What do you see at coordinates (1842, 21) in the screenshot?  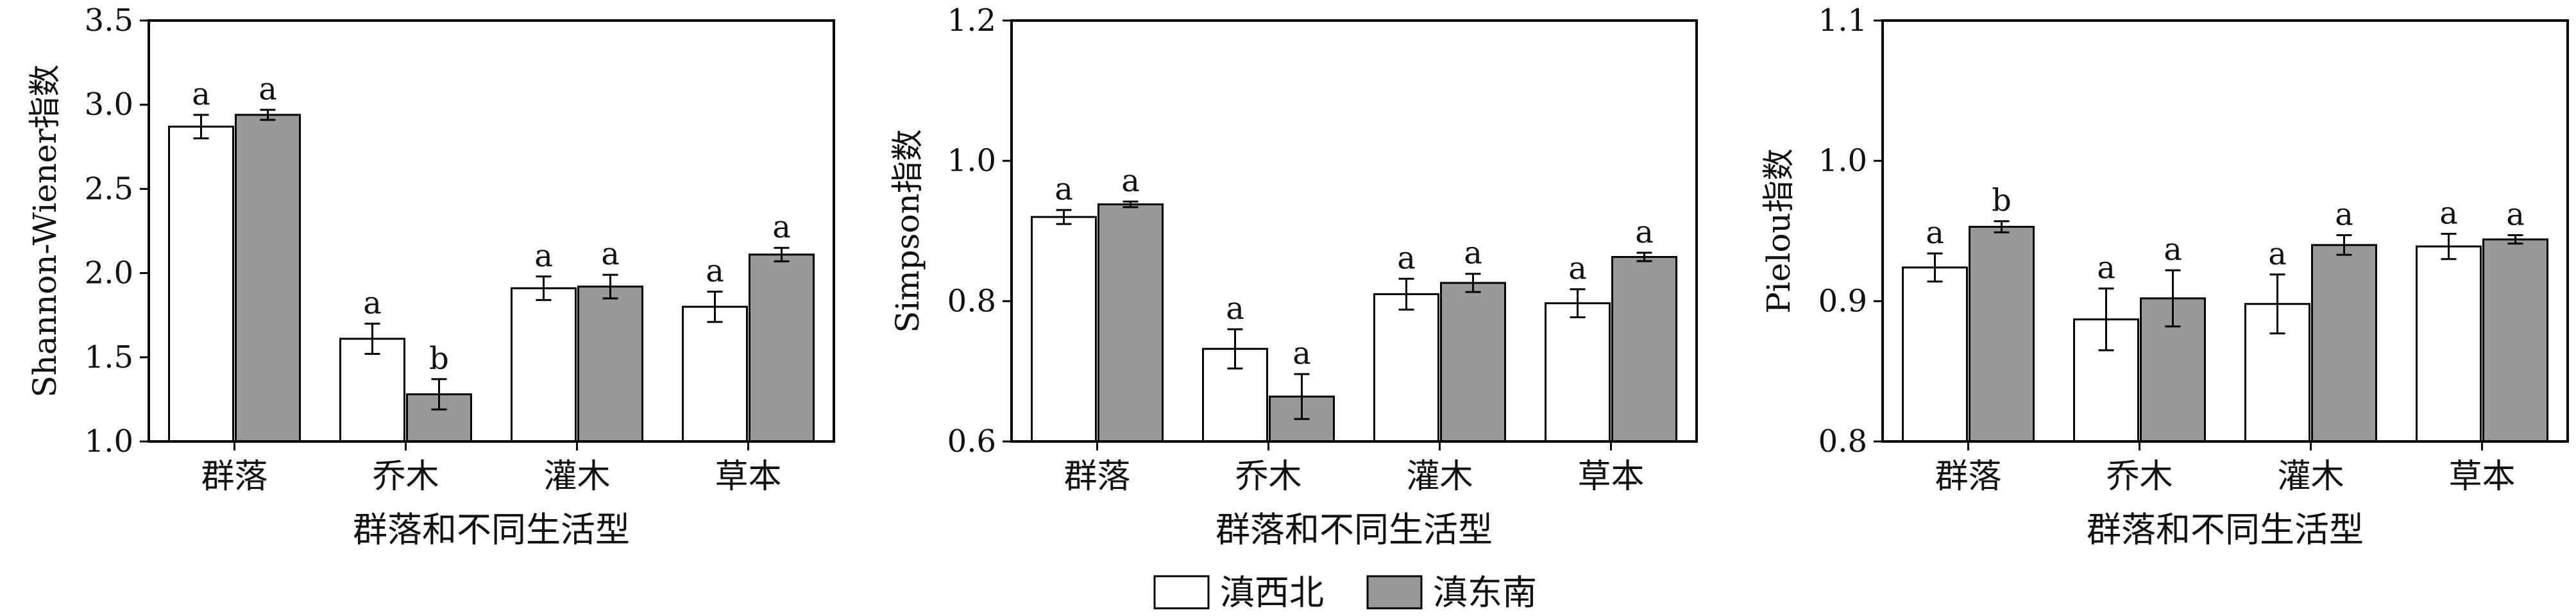 I see `y-tick-label: 1.1` at bounding box center [1842, 21].